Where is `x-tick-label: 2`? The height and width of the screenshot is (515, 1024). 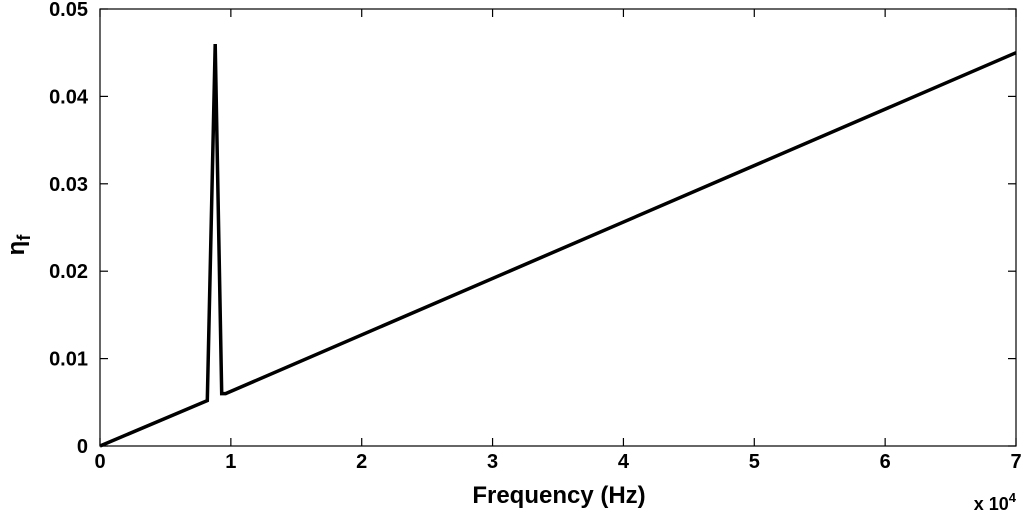 x-tick-label: 2 is located at coordinates (361, 462).